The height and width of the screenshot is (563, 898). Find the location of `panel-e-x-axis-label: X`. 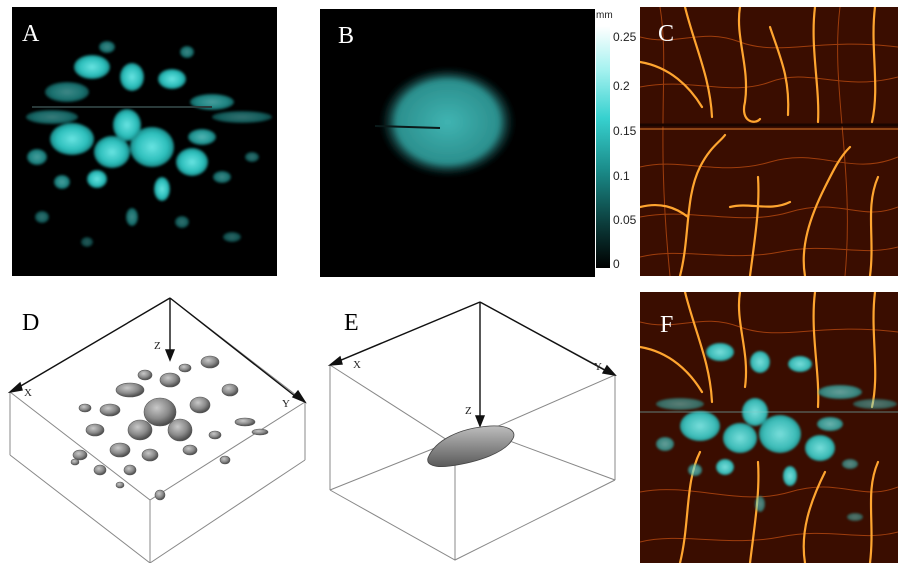

panel-e-x-axis-label: X is located at coordinates (357, 365).